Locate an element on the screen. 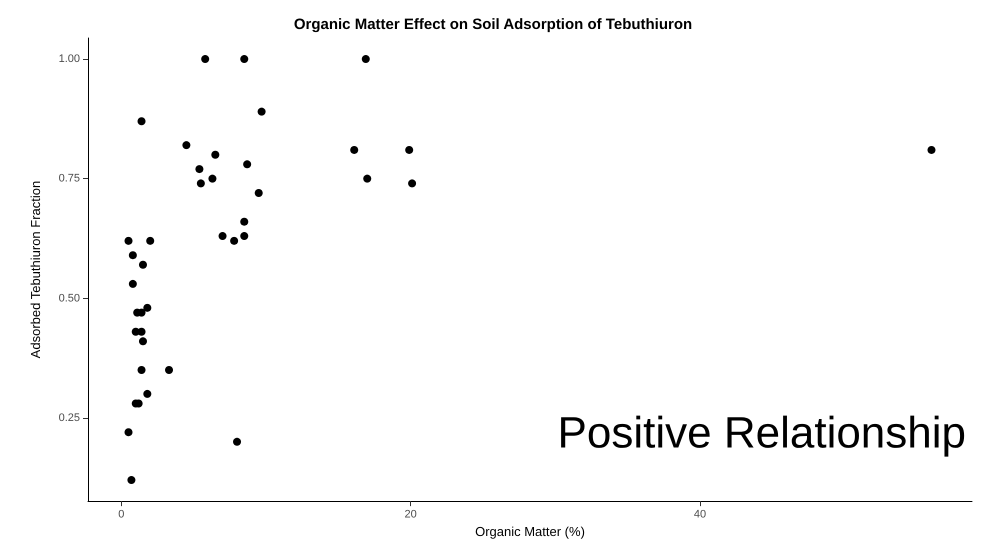  x-tick-label: 0 is located at coordinates (121, 514).